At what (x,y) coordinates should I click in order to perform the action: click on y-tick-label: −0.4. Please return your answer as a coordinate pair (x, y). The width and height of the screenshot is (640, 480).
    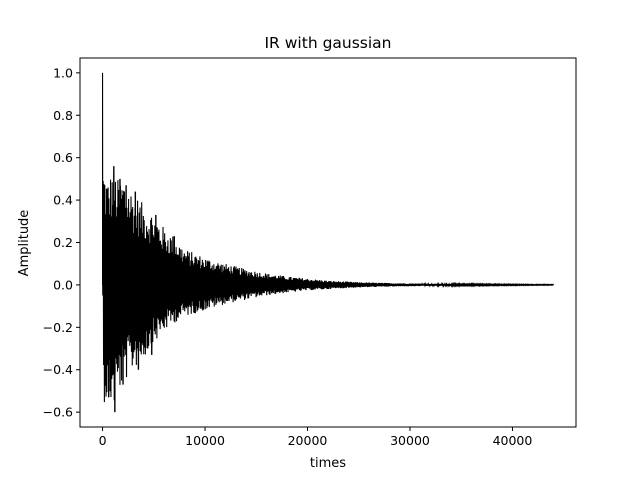
    Looking at the image, I should click on (58, 369).